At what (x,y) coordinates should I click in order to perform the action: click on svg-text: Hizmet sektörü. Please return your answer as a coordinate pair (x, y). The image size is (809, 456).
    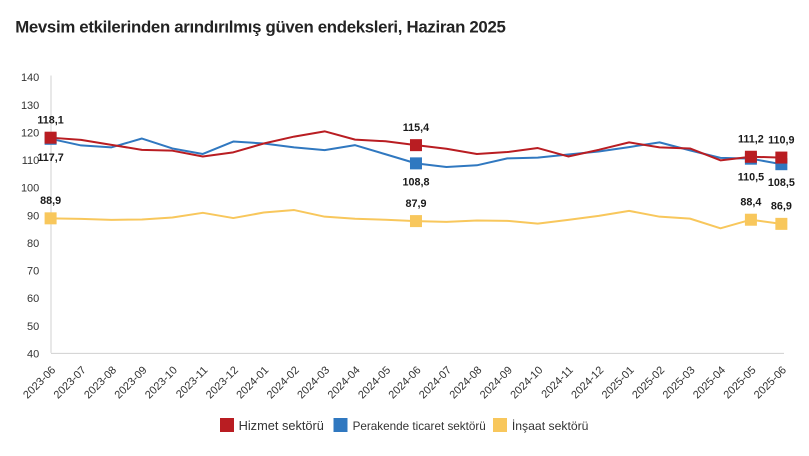
    Looking at the image, I should click on (281, 425).